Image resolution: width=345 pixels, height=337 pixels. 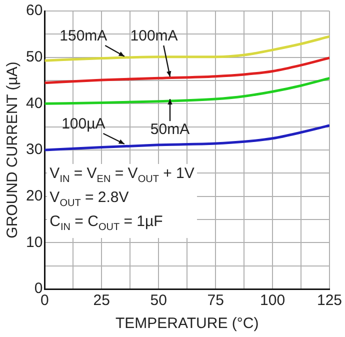 I want to click on annotation: C$_{IN}$ = C$_{OUT}$ = 1µF, so click(x=107, y=223).